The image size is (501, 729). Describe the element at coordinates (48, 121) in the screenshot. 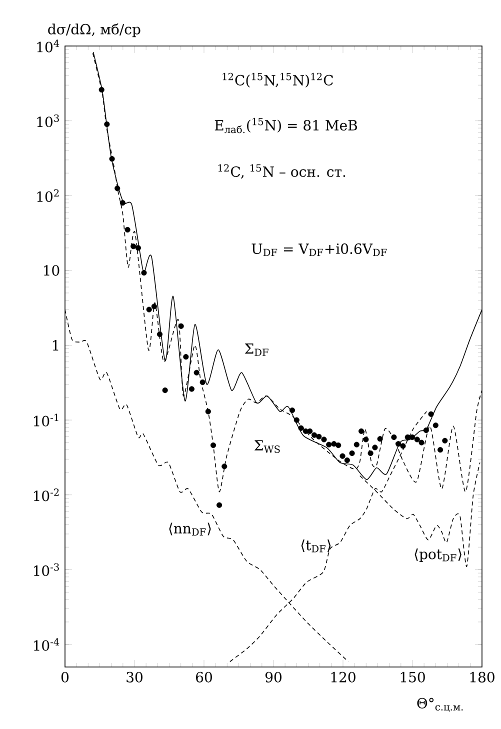

I see `y-tick-label: 10$^{3}$` at that location.